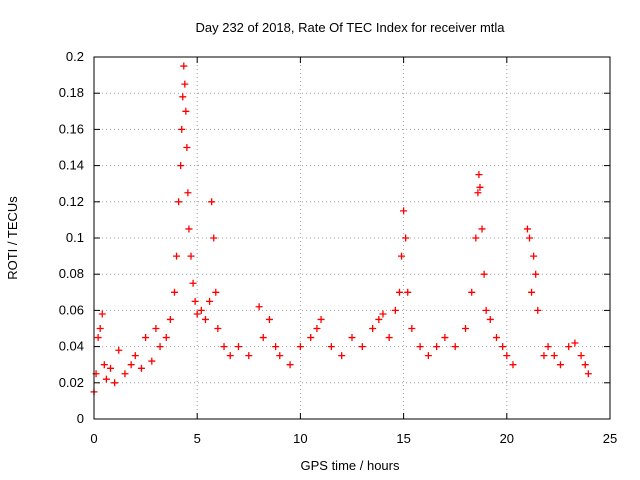 This screenshot has width=640, height=480. What do you see at coordinates (71, 92) in the screenshot?
I see `y-tick-label: 0.18` at bounding box center [71, 92].